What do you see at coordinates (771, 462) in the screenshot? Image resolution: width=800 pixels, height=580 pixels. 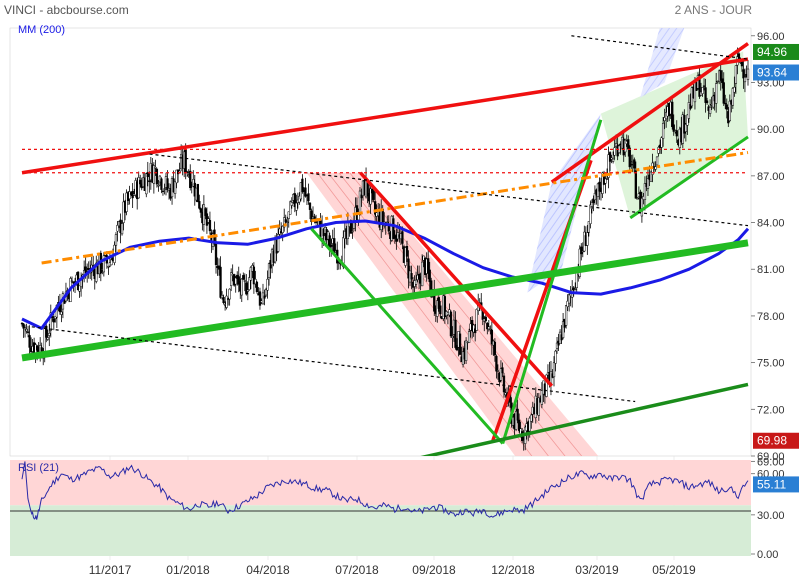 I see `rsi-tick-label: 69.00` at bounding box center [771, 462].